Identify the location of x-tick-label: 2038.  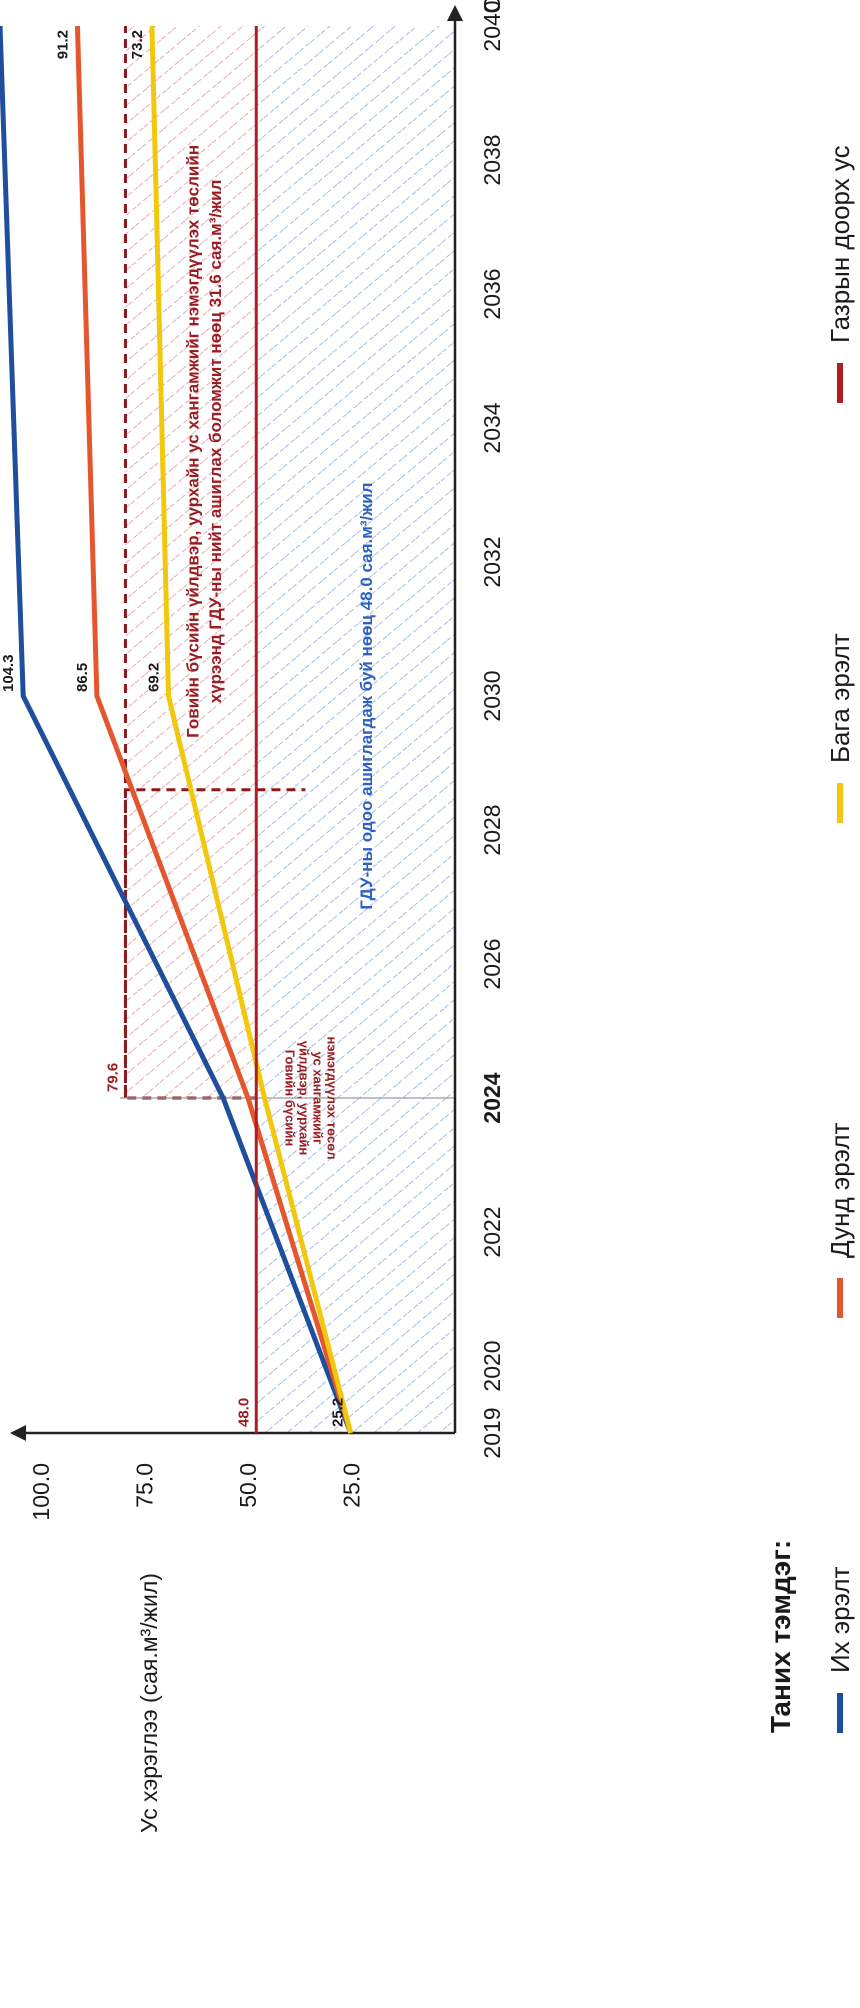
(492, 159).